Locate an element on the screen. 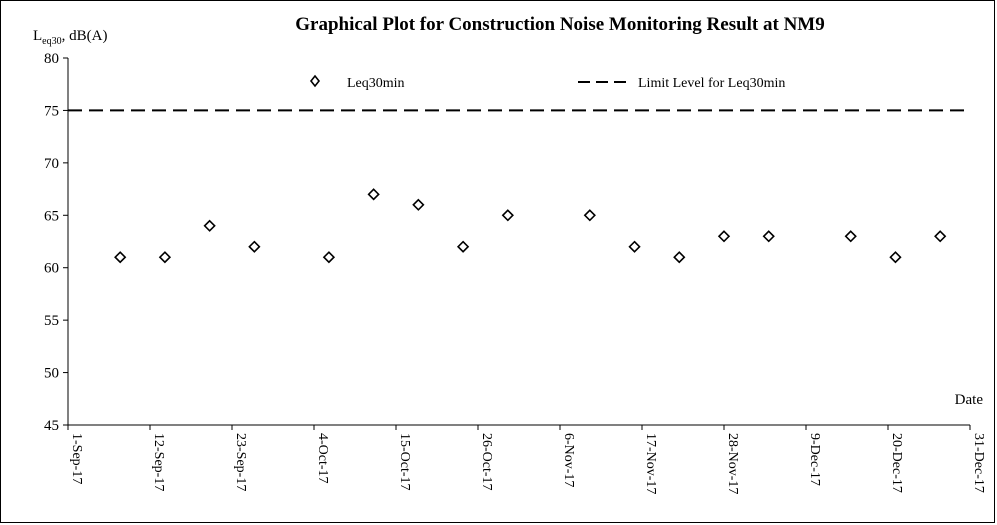 Image resolution: width=997 pixels, height=525 pixels. legend: Leq30min Limit Level for Leq30min is located at coordinates (547, 82).